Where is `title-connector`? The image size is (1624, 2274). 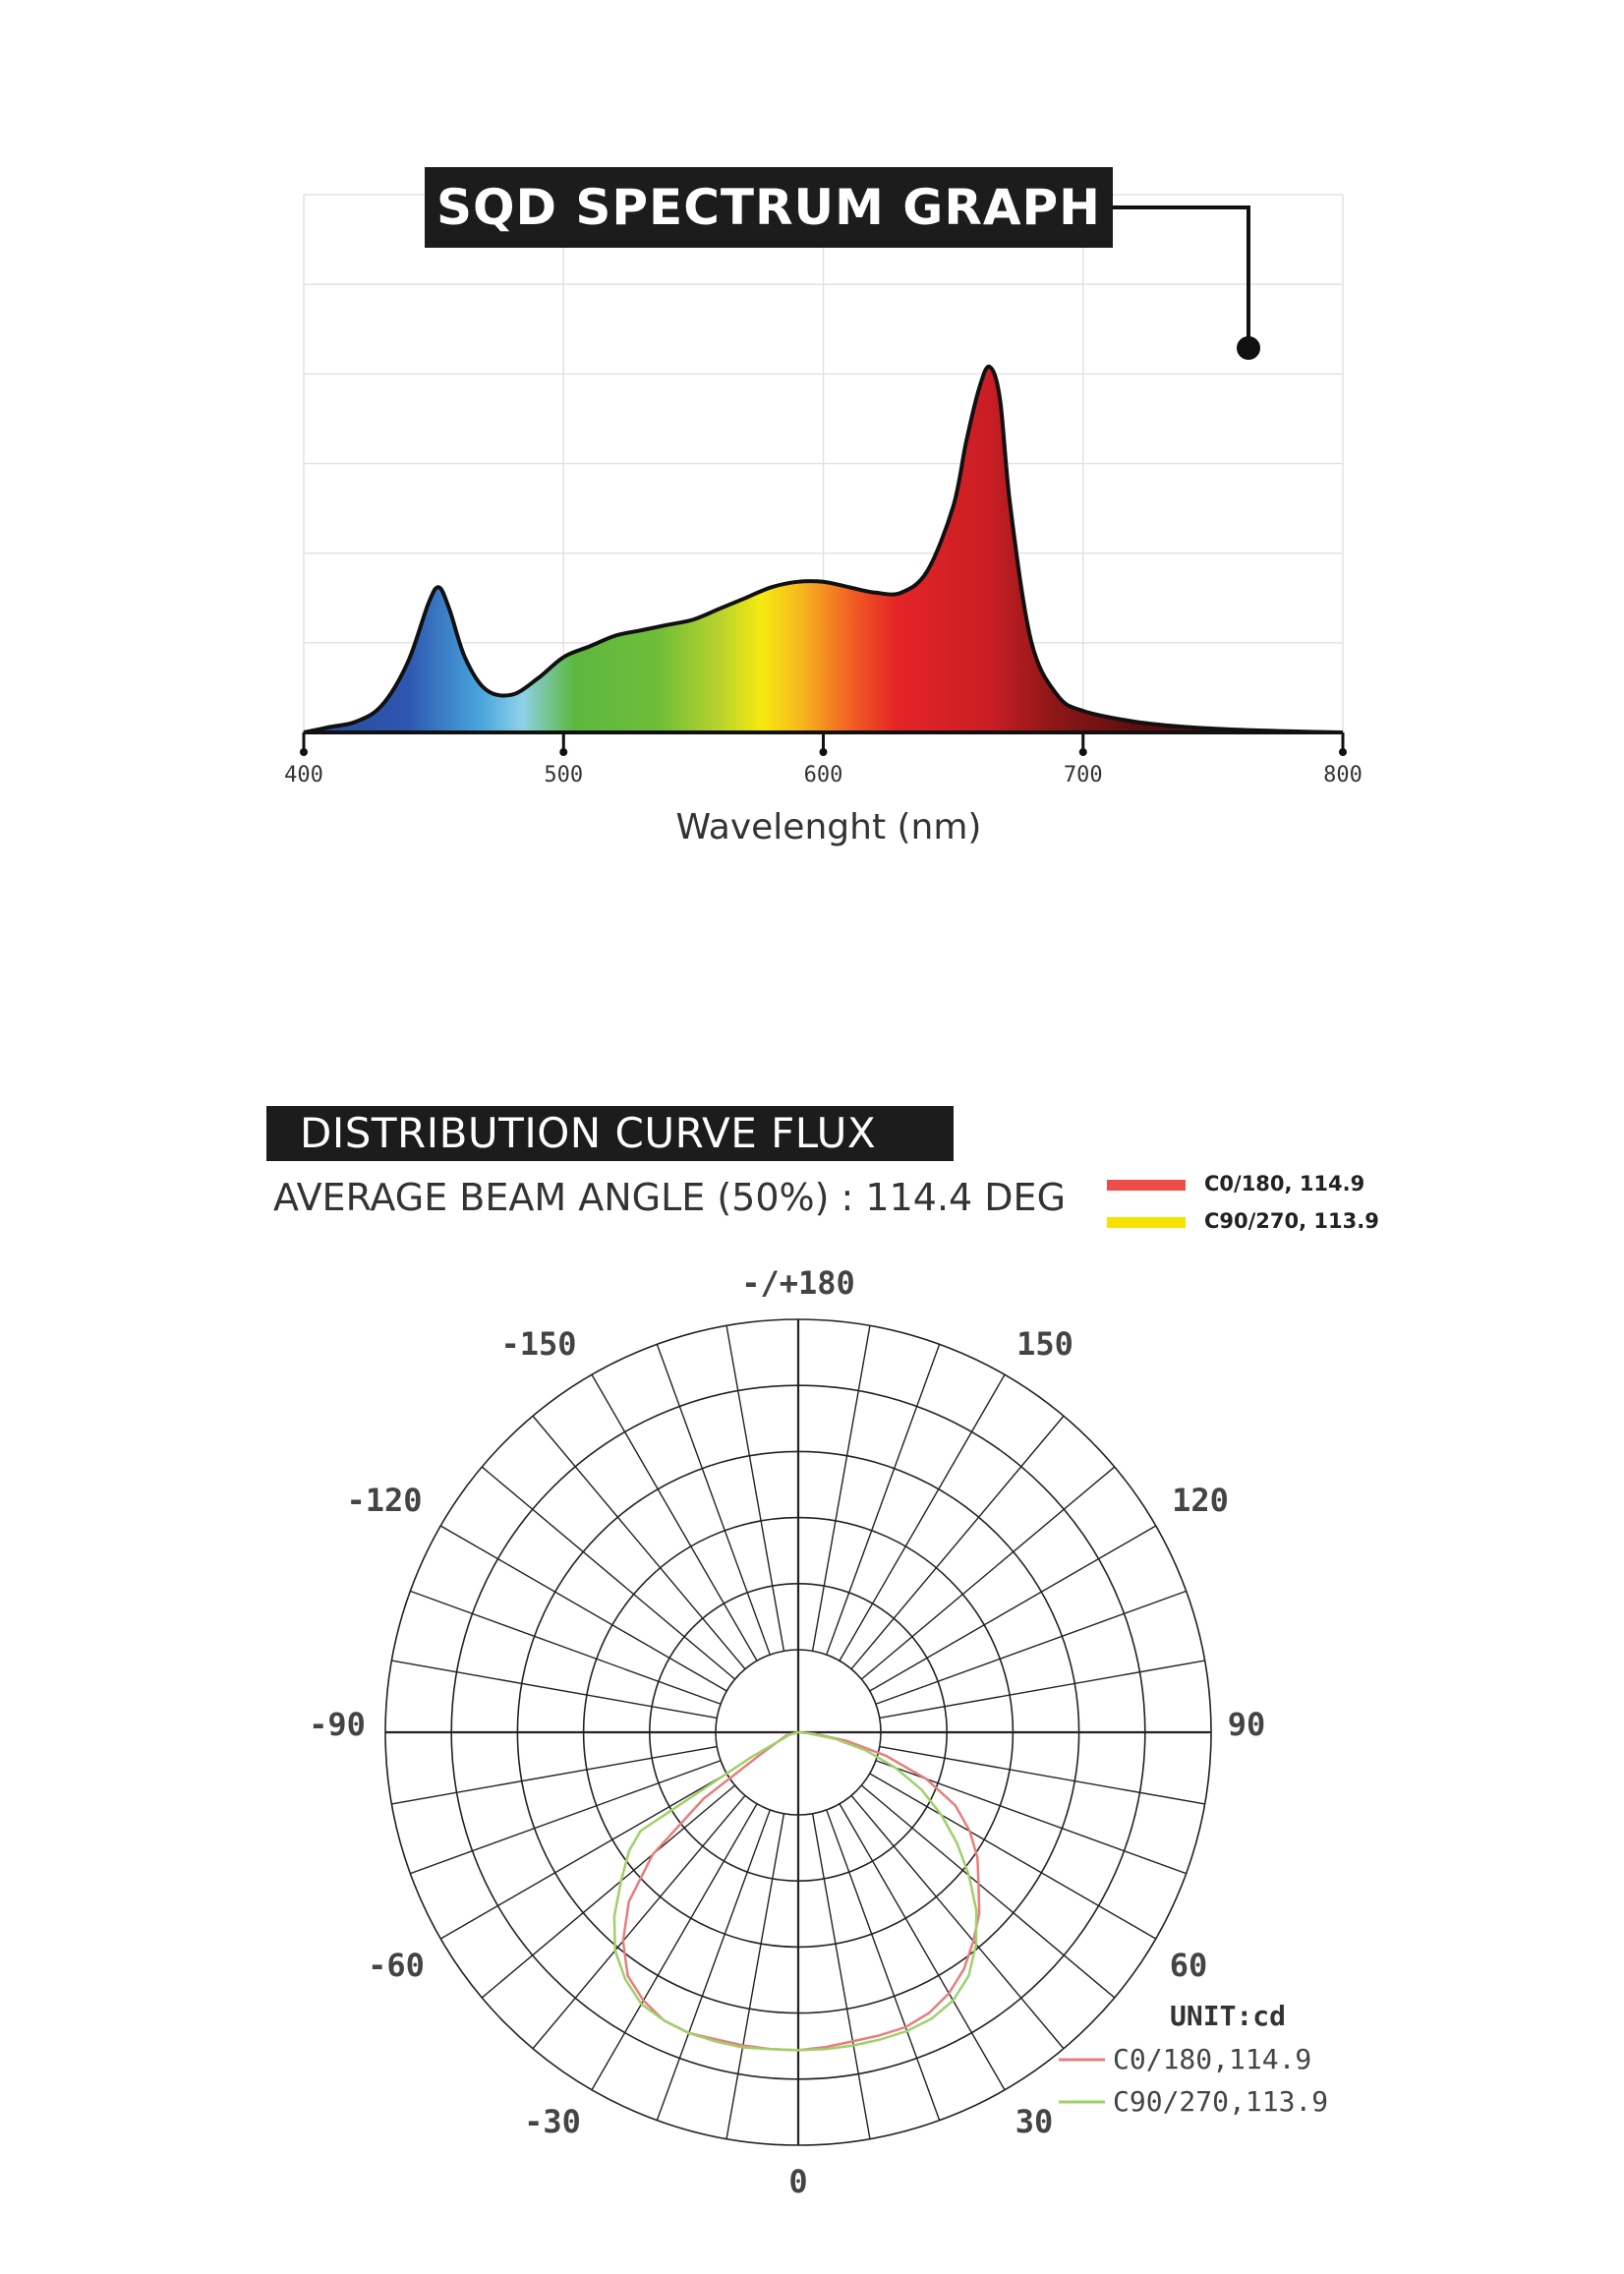
title-connector is located at coordinates (1186, 282).